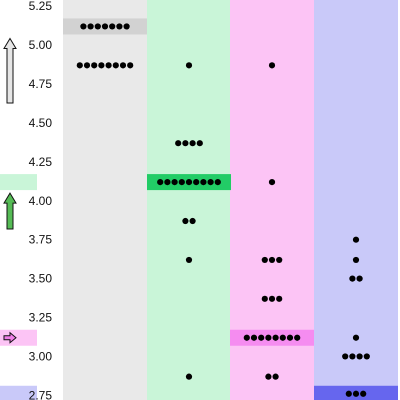 The width and height of the screenshot is (400, 400). What do you see at coordinates (41, 45) in the screenshot?
I see `y-tick-label: 5.00` at bounding box center [41, 45].